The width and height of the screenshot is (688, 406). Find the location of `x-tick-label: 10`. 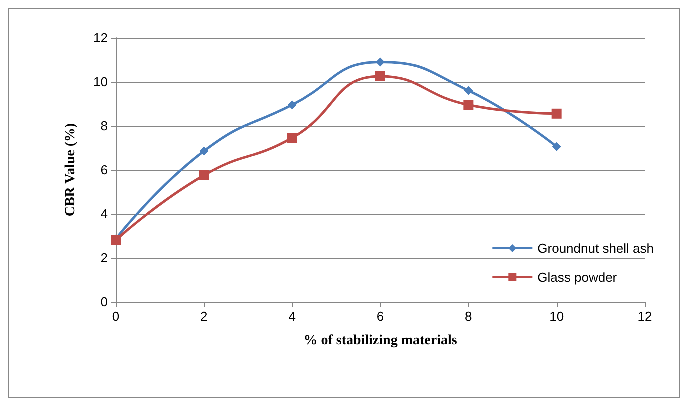

x-tick-label: 10 is located at coordinates (557, 316).